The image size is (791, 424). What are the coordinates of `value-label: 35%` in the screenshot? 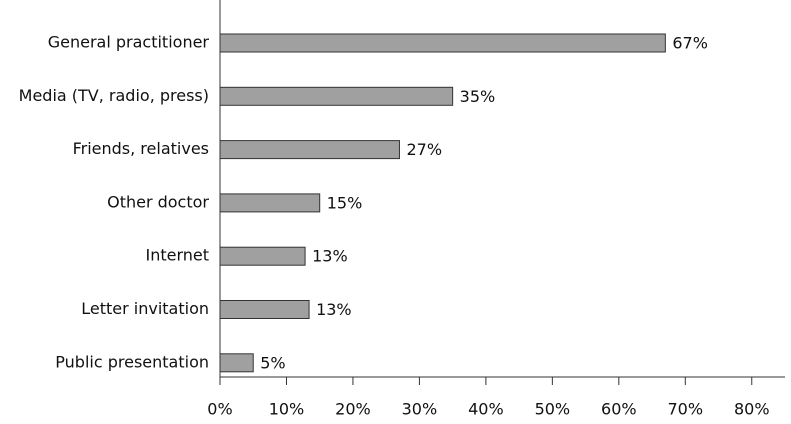 It's located at (478, 96).